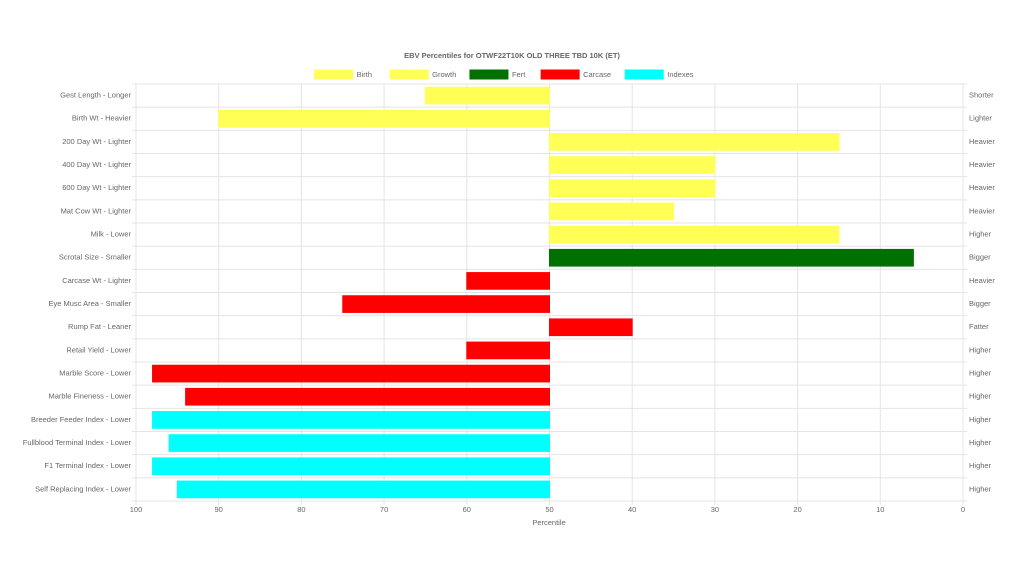  What do you see at coordinates (89, 396) in the screenshot?
I see `y-tick-label: Marble Fineness - Lower` at bounding box center [89, 396].